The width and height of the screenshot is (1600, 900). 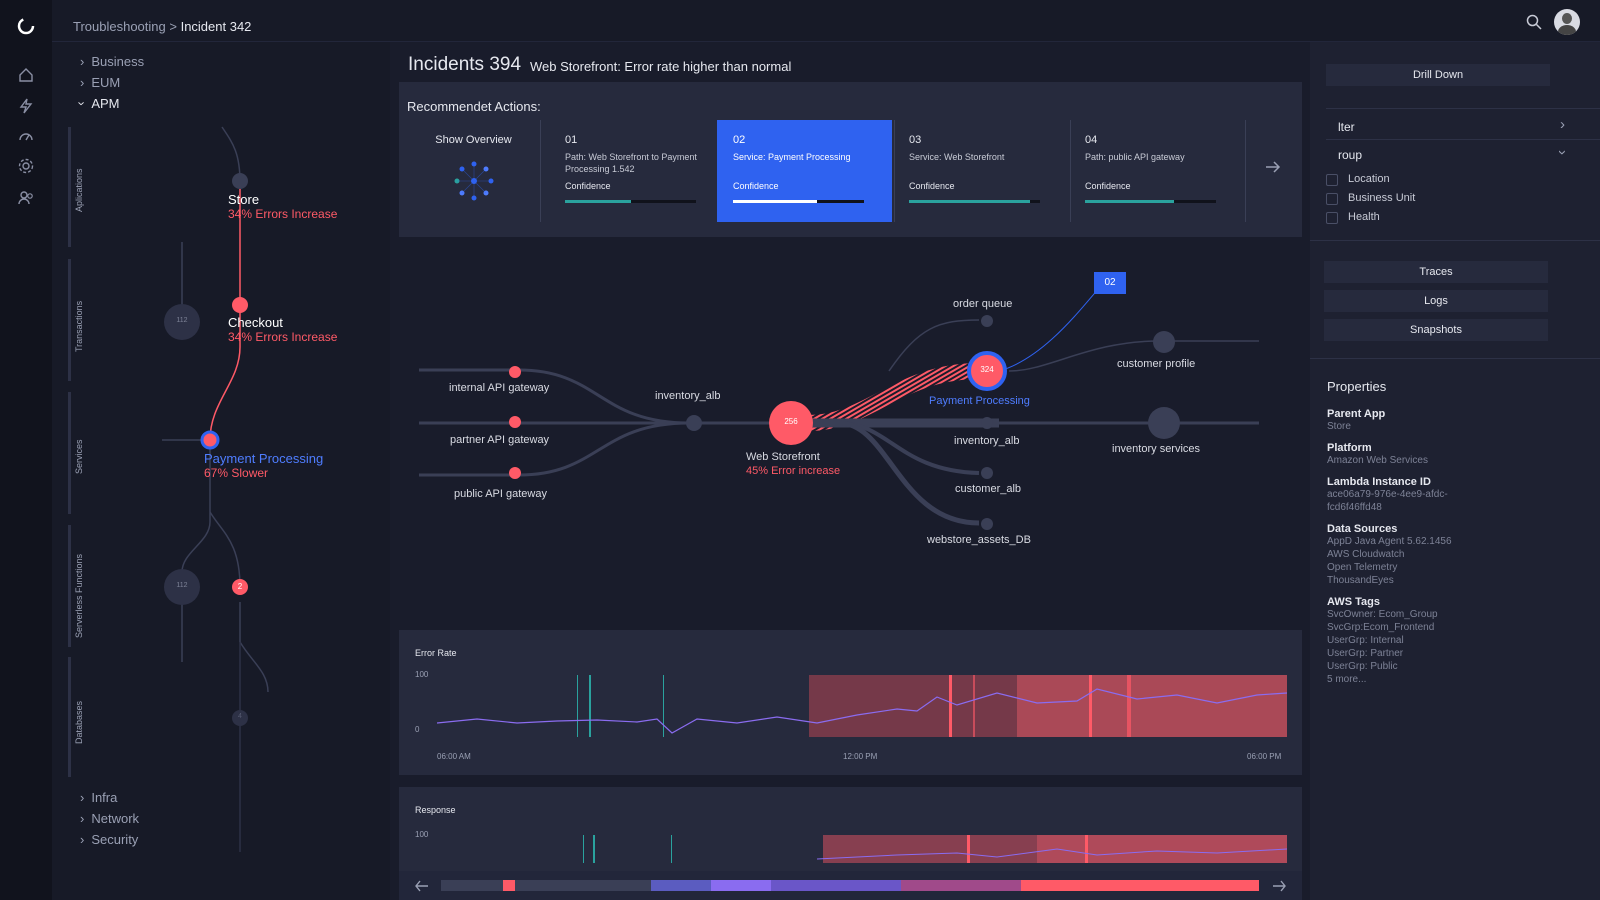 I want to click on response-plot, so click(x=935, y=849).